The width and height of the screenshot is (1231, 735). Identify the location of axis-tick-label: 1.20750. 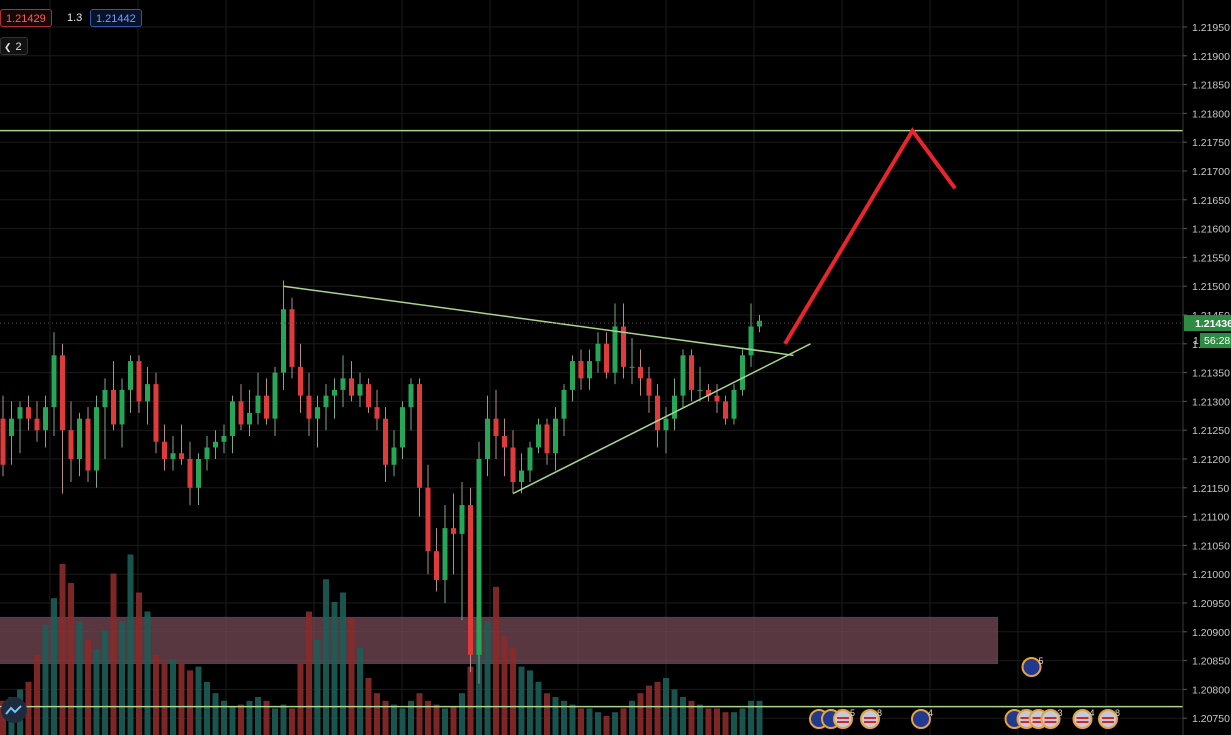
(1211, 719).